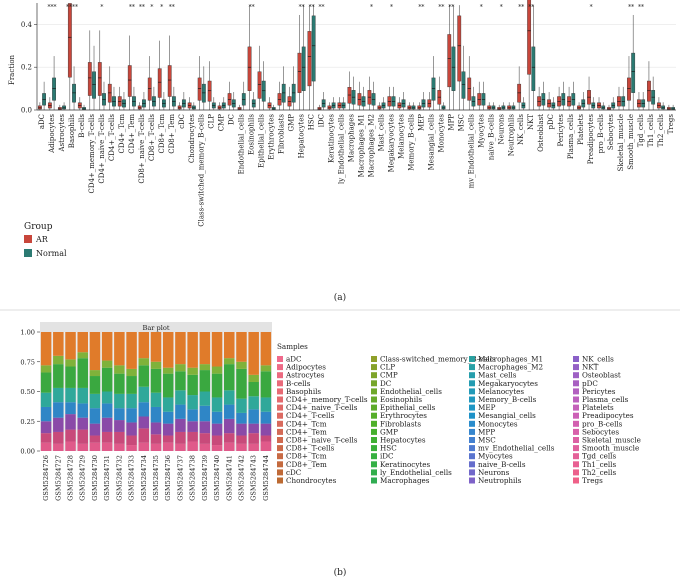  What do you see at coordinates (389, 375) in the screenshot?
I see `legend-item: CMP` at bounding box center [389, 375].